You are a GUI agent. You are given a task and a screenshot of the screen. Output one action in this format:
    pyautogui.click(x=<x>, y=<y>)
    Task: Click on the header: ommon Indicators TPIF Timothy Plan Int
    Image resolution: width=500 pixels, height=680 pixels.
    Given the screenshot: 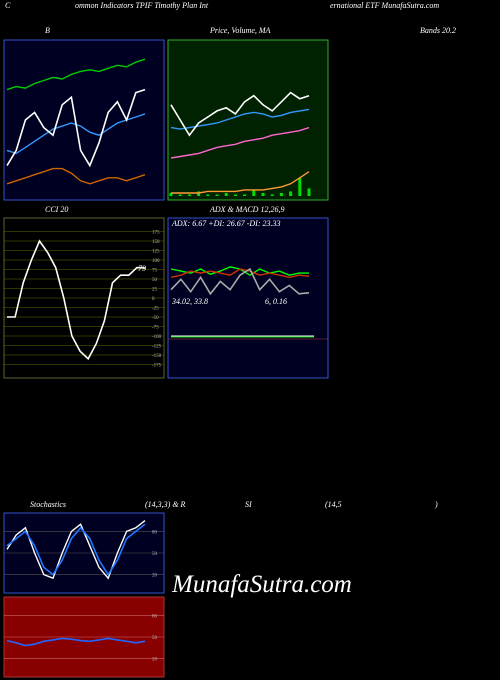 What is the action you would take?
    pyautogui.click(x=142, y=5)
    